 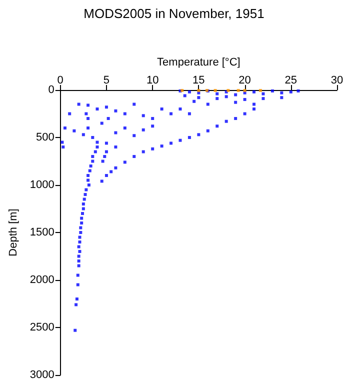 What do you see at coordinates (42, 328) in the screenshot?
I see `y-tick-label: 2500` at bounding box center [42, 328].